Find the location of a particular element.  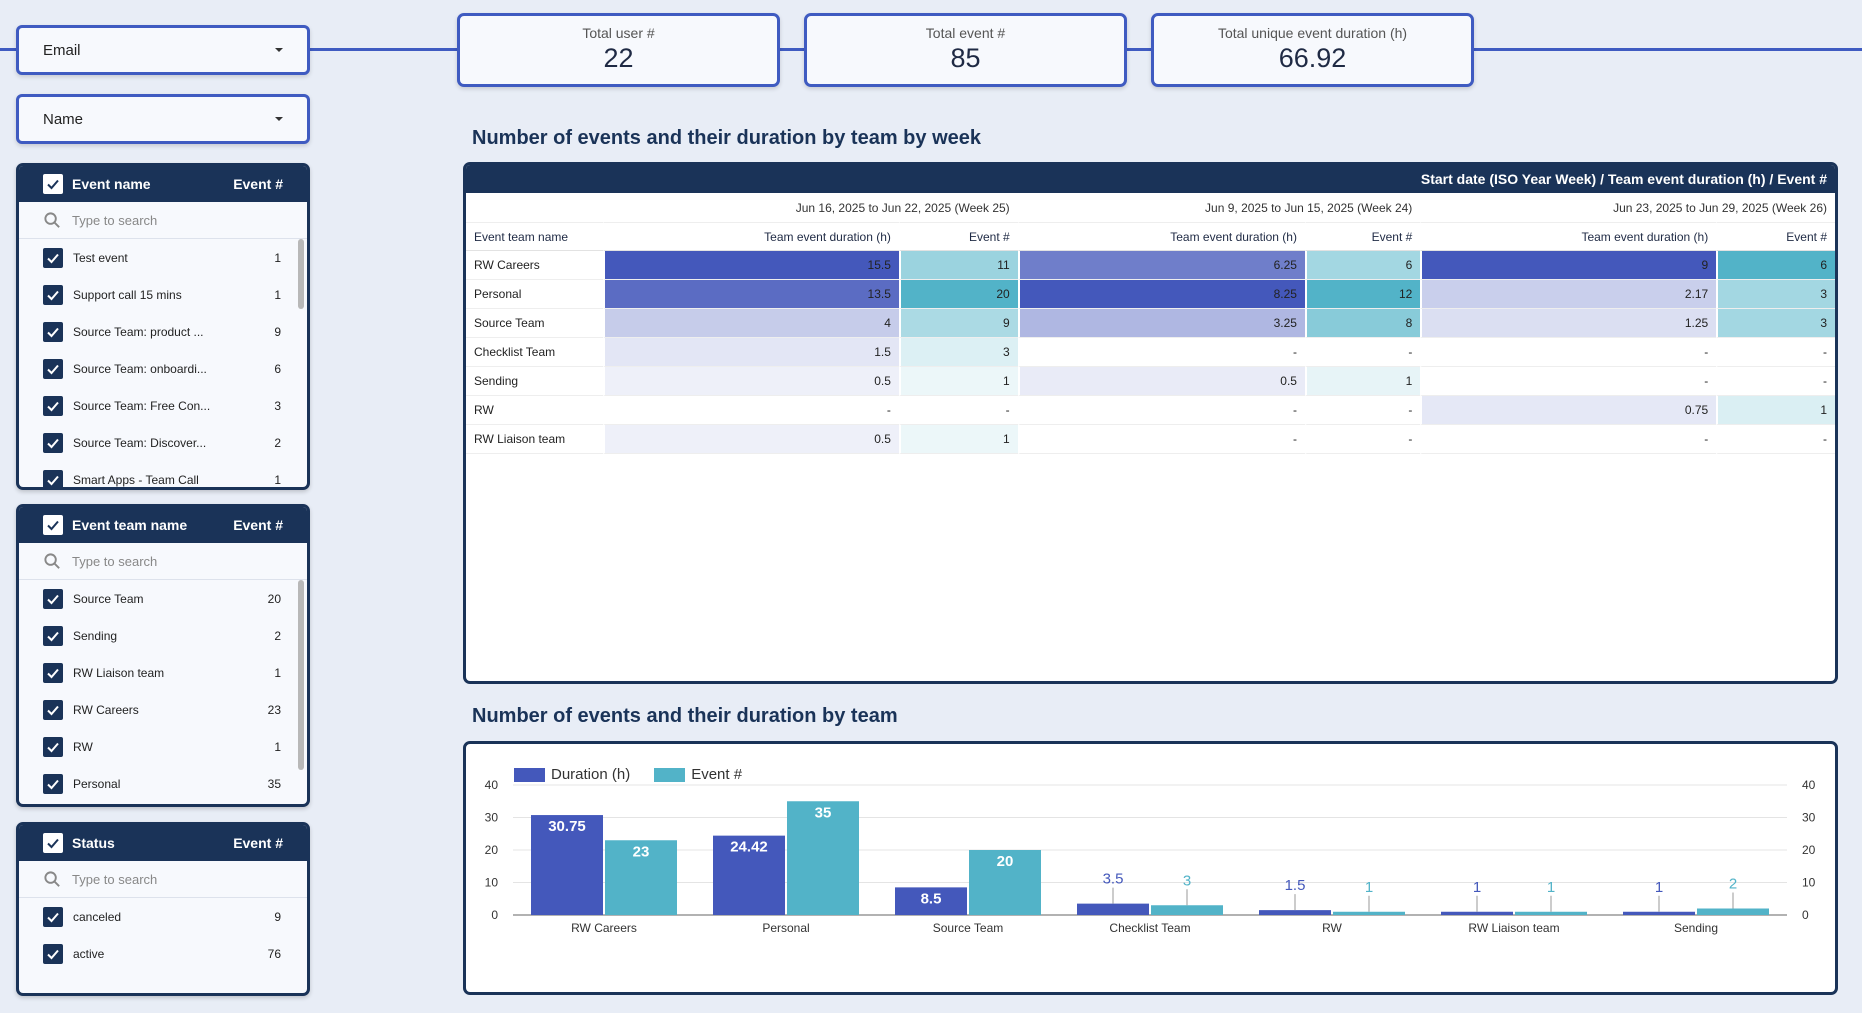

filter-option: Source Team: Free Con... 3 is located at coordinates (163, 405).